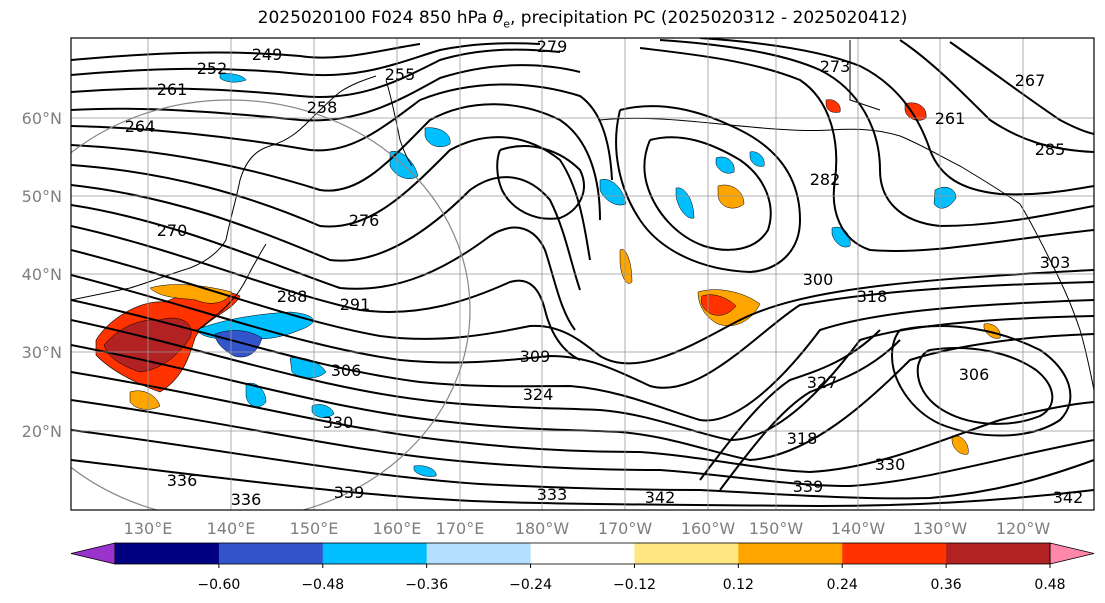  Describe the element at coordinates (346, 370) in the screenshot. I see `contour-label: 306` at that location.